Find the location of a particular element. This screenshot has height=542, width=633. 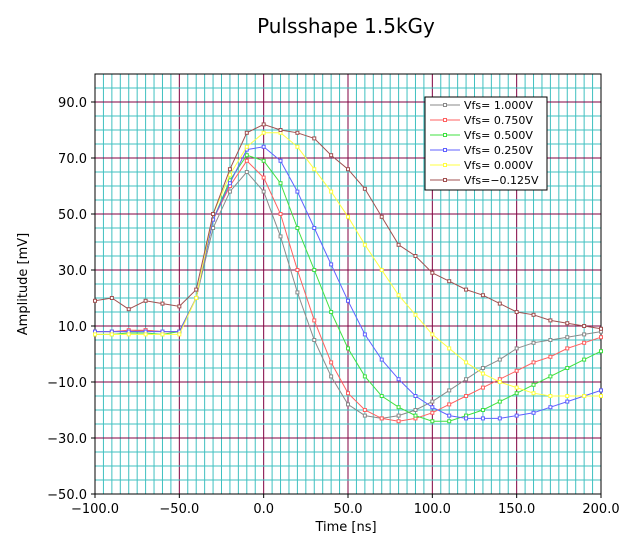

legend-label: Vfs= 1.000V is located at coordinates (498, 105).